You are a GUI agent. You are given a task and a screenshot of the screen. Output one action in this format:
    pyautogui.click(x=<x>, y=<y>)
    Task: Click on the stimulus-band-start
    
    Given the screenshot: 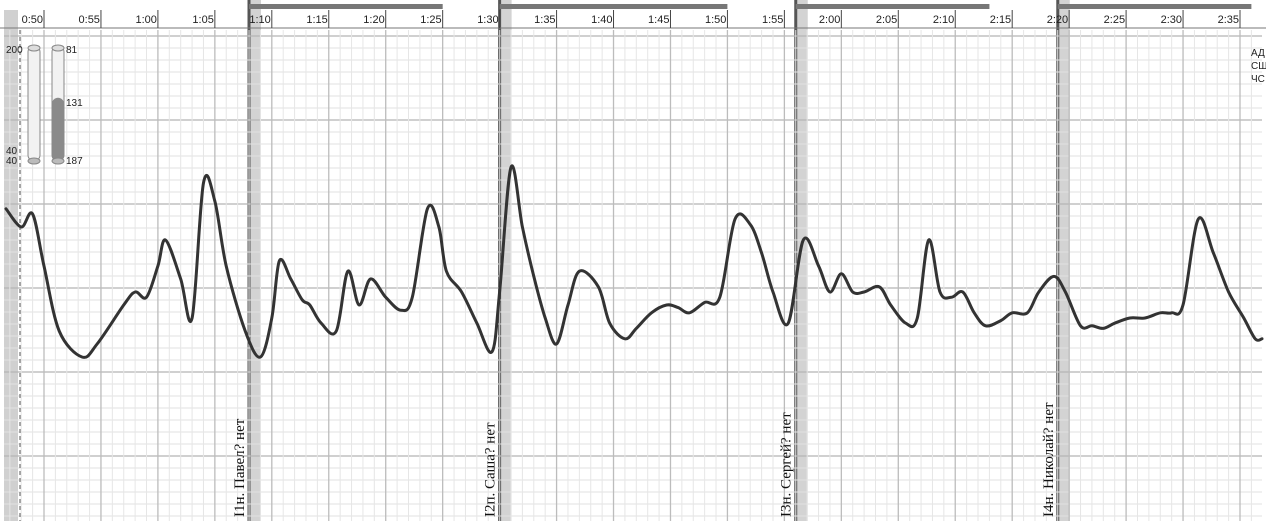 What is the action you would take?
    pyautogui.click(x=11, y=265)
    